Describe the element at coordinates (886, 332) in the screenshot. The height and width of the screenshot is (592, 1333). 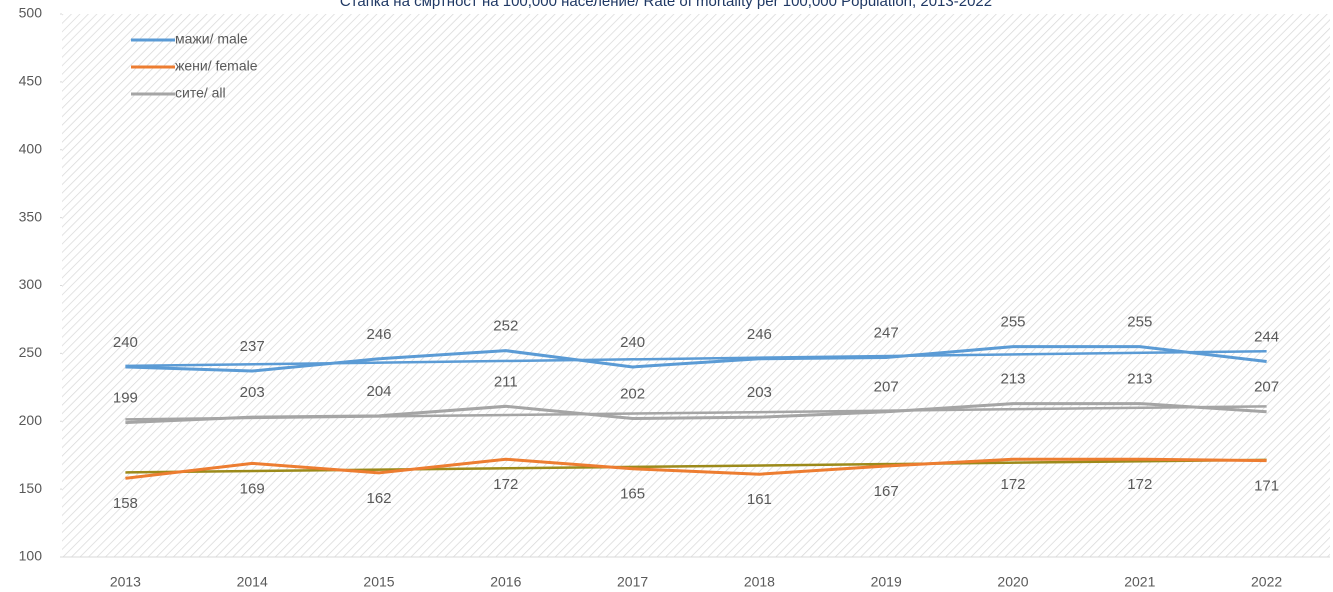
I see `data-label: 247` at that location.